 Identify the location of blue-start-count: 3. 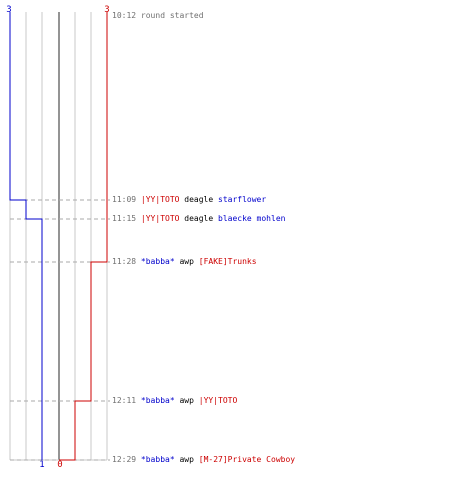
(8, 10).